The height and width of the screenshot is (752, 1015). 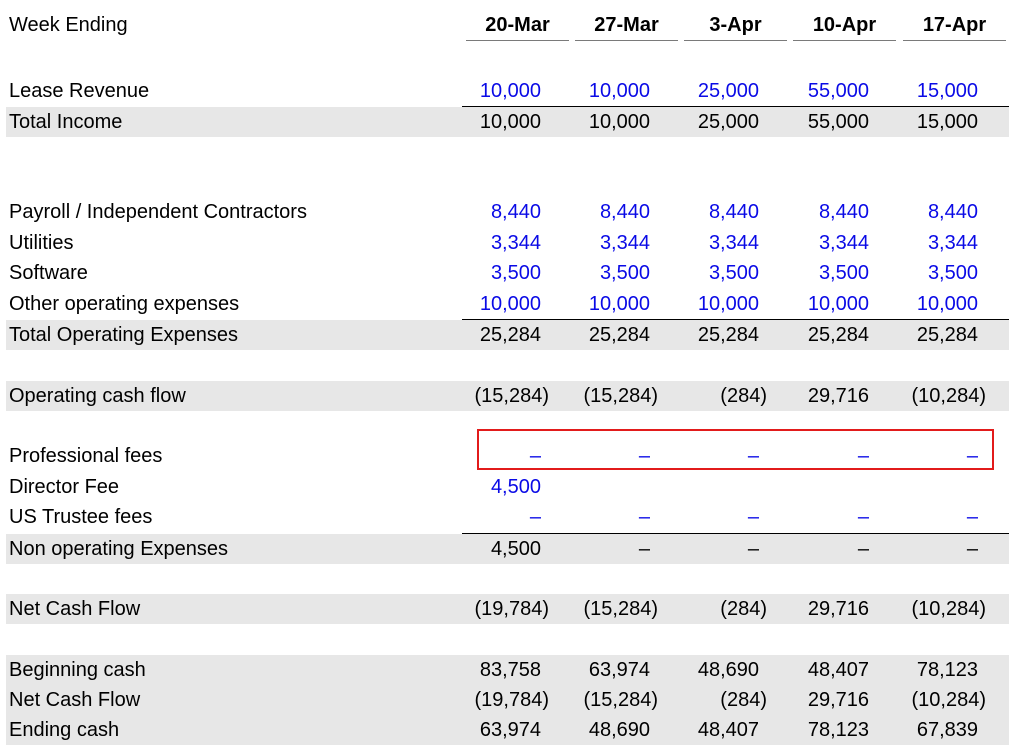 What do you see at coordinates (41, 243) in the screenshot?
I see `row-label: Utilities` at bounding box center [41, 243].